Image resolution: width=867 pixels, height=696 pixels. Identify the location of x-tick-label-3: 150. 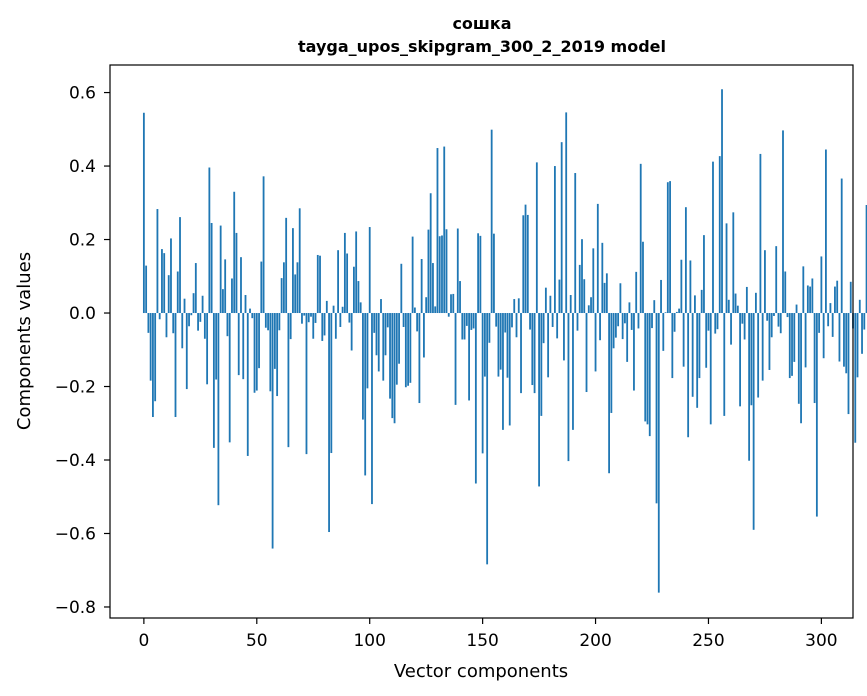
(482, 641).